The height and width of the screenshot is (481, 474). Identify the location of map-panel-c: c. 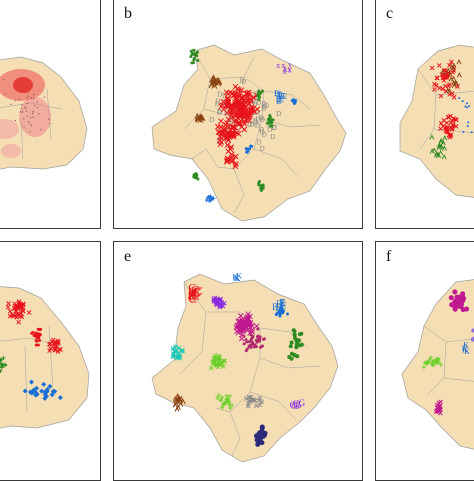
(424, 114).